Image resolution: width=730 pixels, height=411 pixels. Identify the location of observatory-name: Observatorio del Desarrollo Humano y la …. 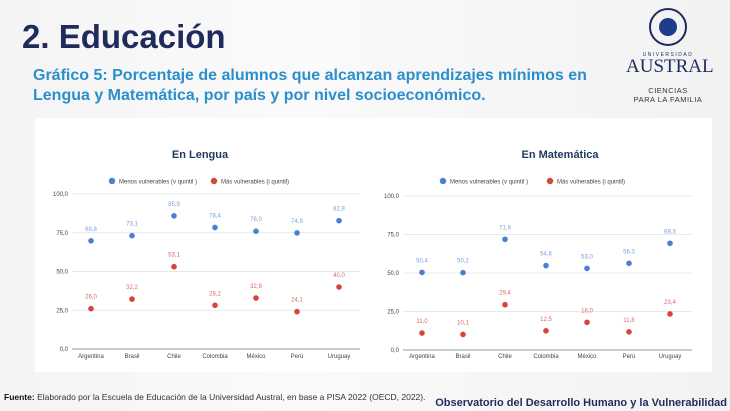
(581, 403).